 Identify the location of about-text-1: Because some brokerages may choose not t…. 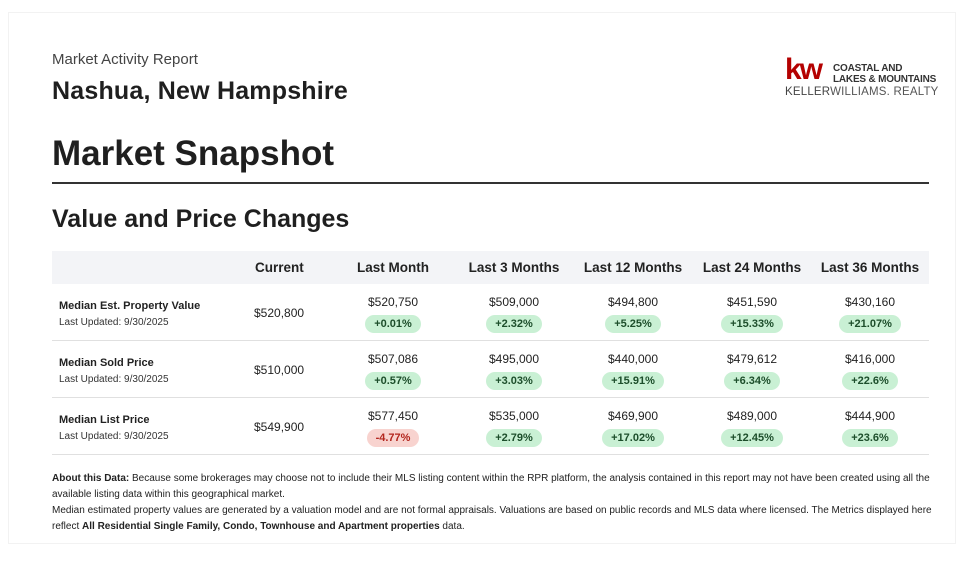
(491, 486).